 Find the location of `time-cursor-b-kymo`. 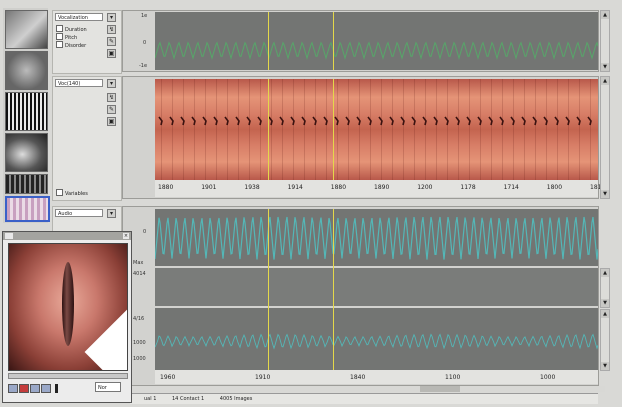

time-cursor-b-kymo is located at coordinates (333, 129).